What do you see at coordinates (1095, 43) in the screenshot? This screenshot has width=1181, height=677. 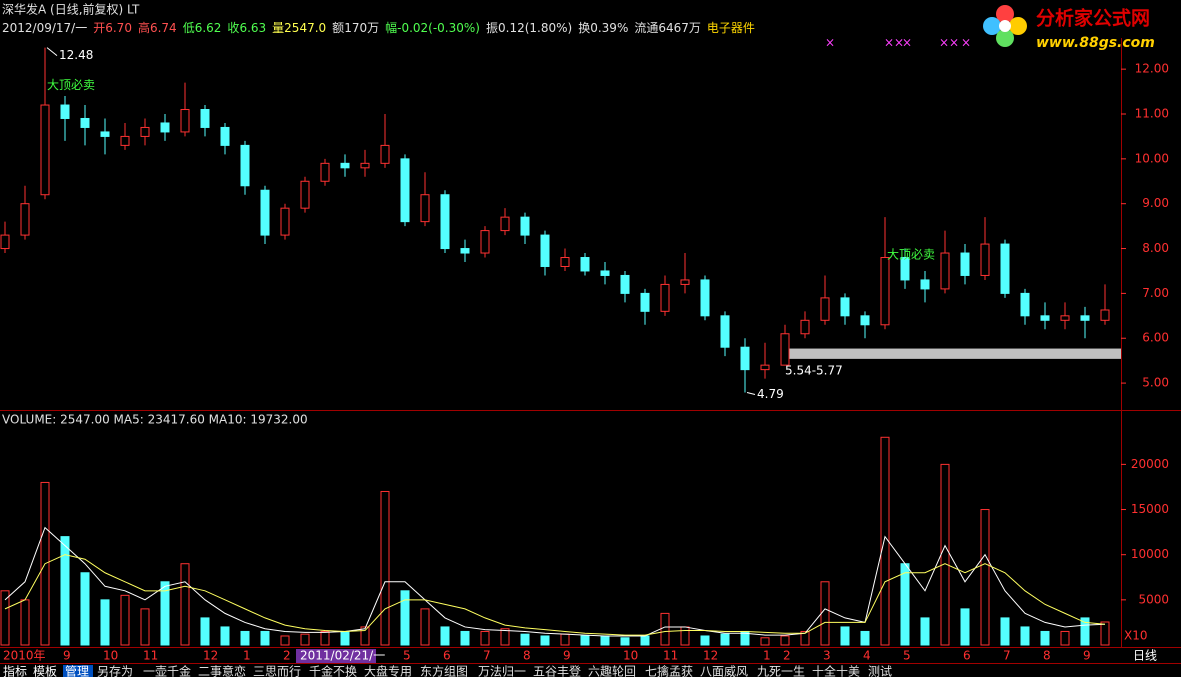 I see `logo-url: www.88gs.com` at bounding box center [1095, 43].